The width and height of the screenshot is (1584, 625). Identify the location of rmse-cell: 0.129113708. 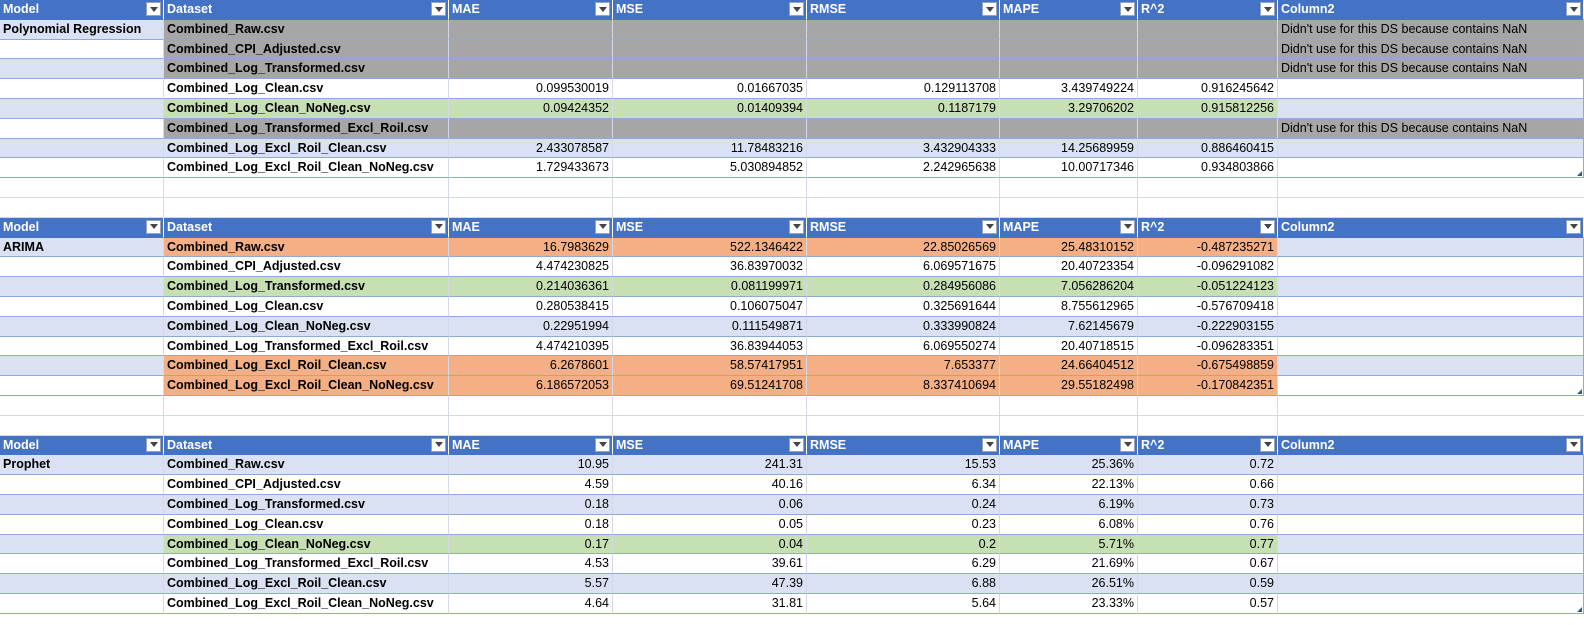
(903, 89).